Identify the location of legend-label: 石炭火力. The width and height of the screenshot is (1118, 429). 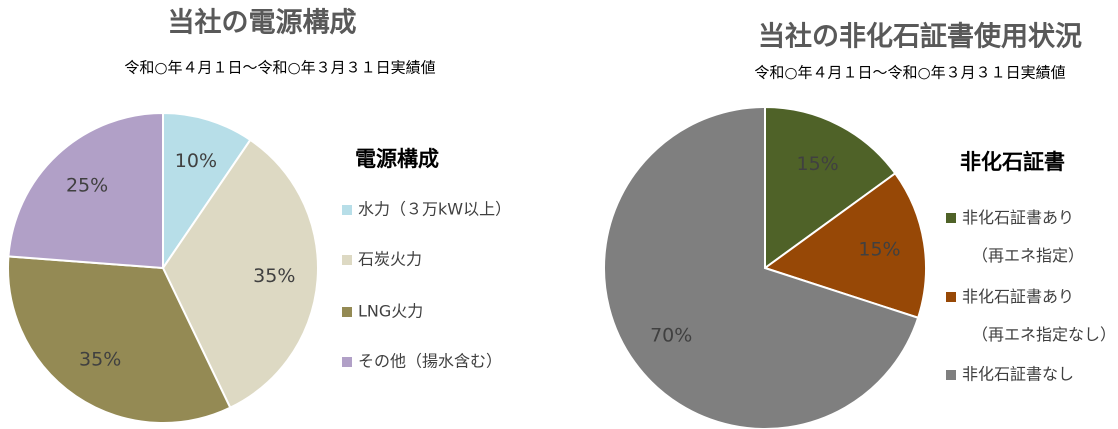
(390, 259).